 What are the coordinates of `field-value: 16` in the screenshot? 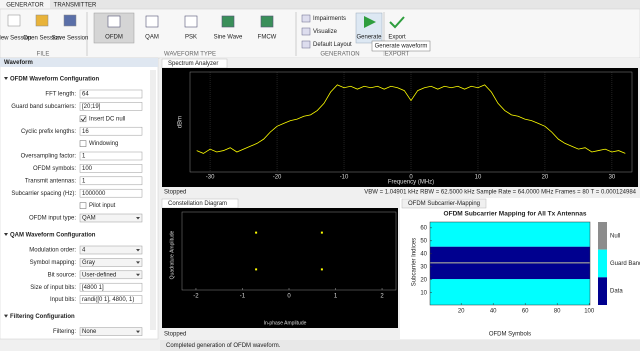 It's located at (85, 132).